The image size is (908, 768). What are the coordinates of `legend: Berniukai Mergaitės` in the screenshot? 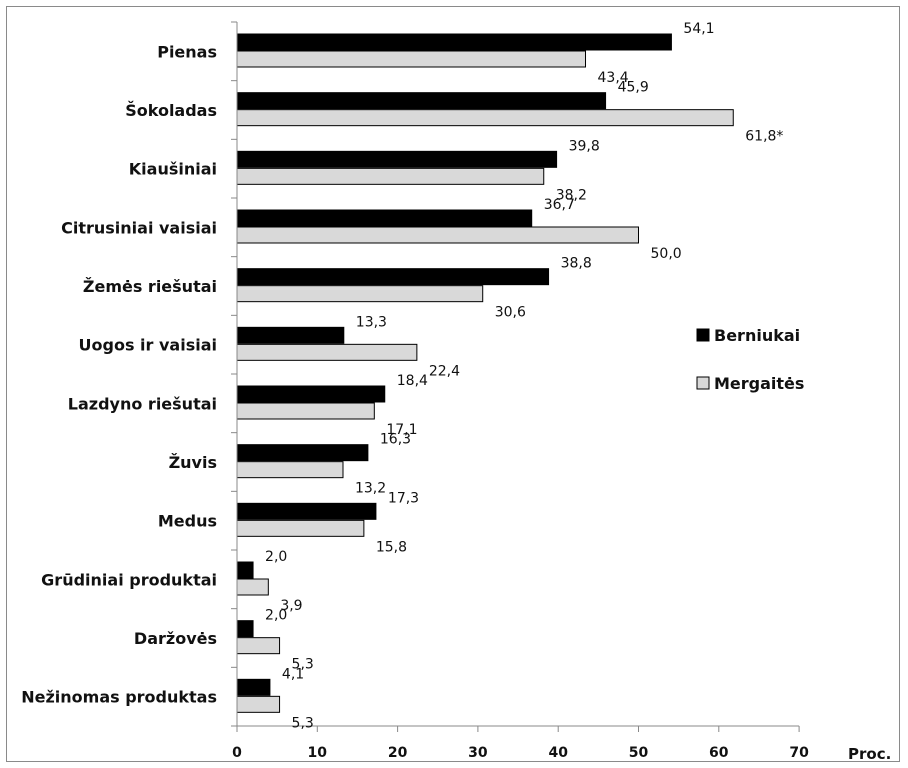 It's located at (750, 359).